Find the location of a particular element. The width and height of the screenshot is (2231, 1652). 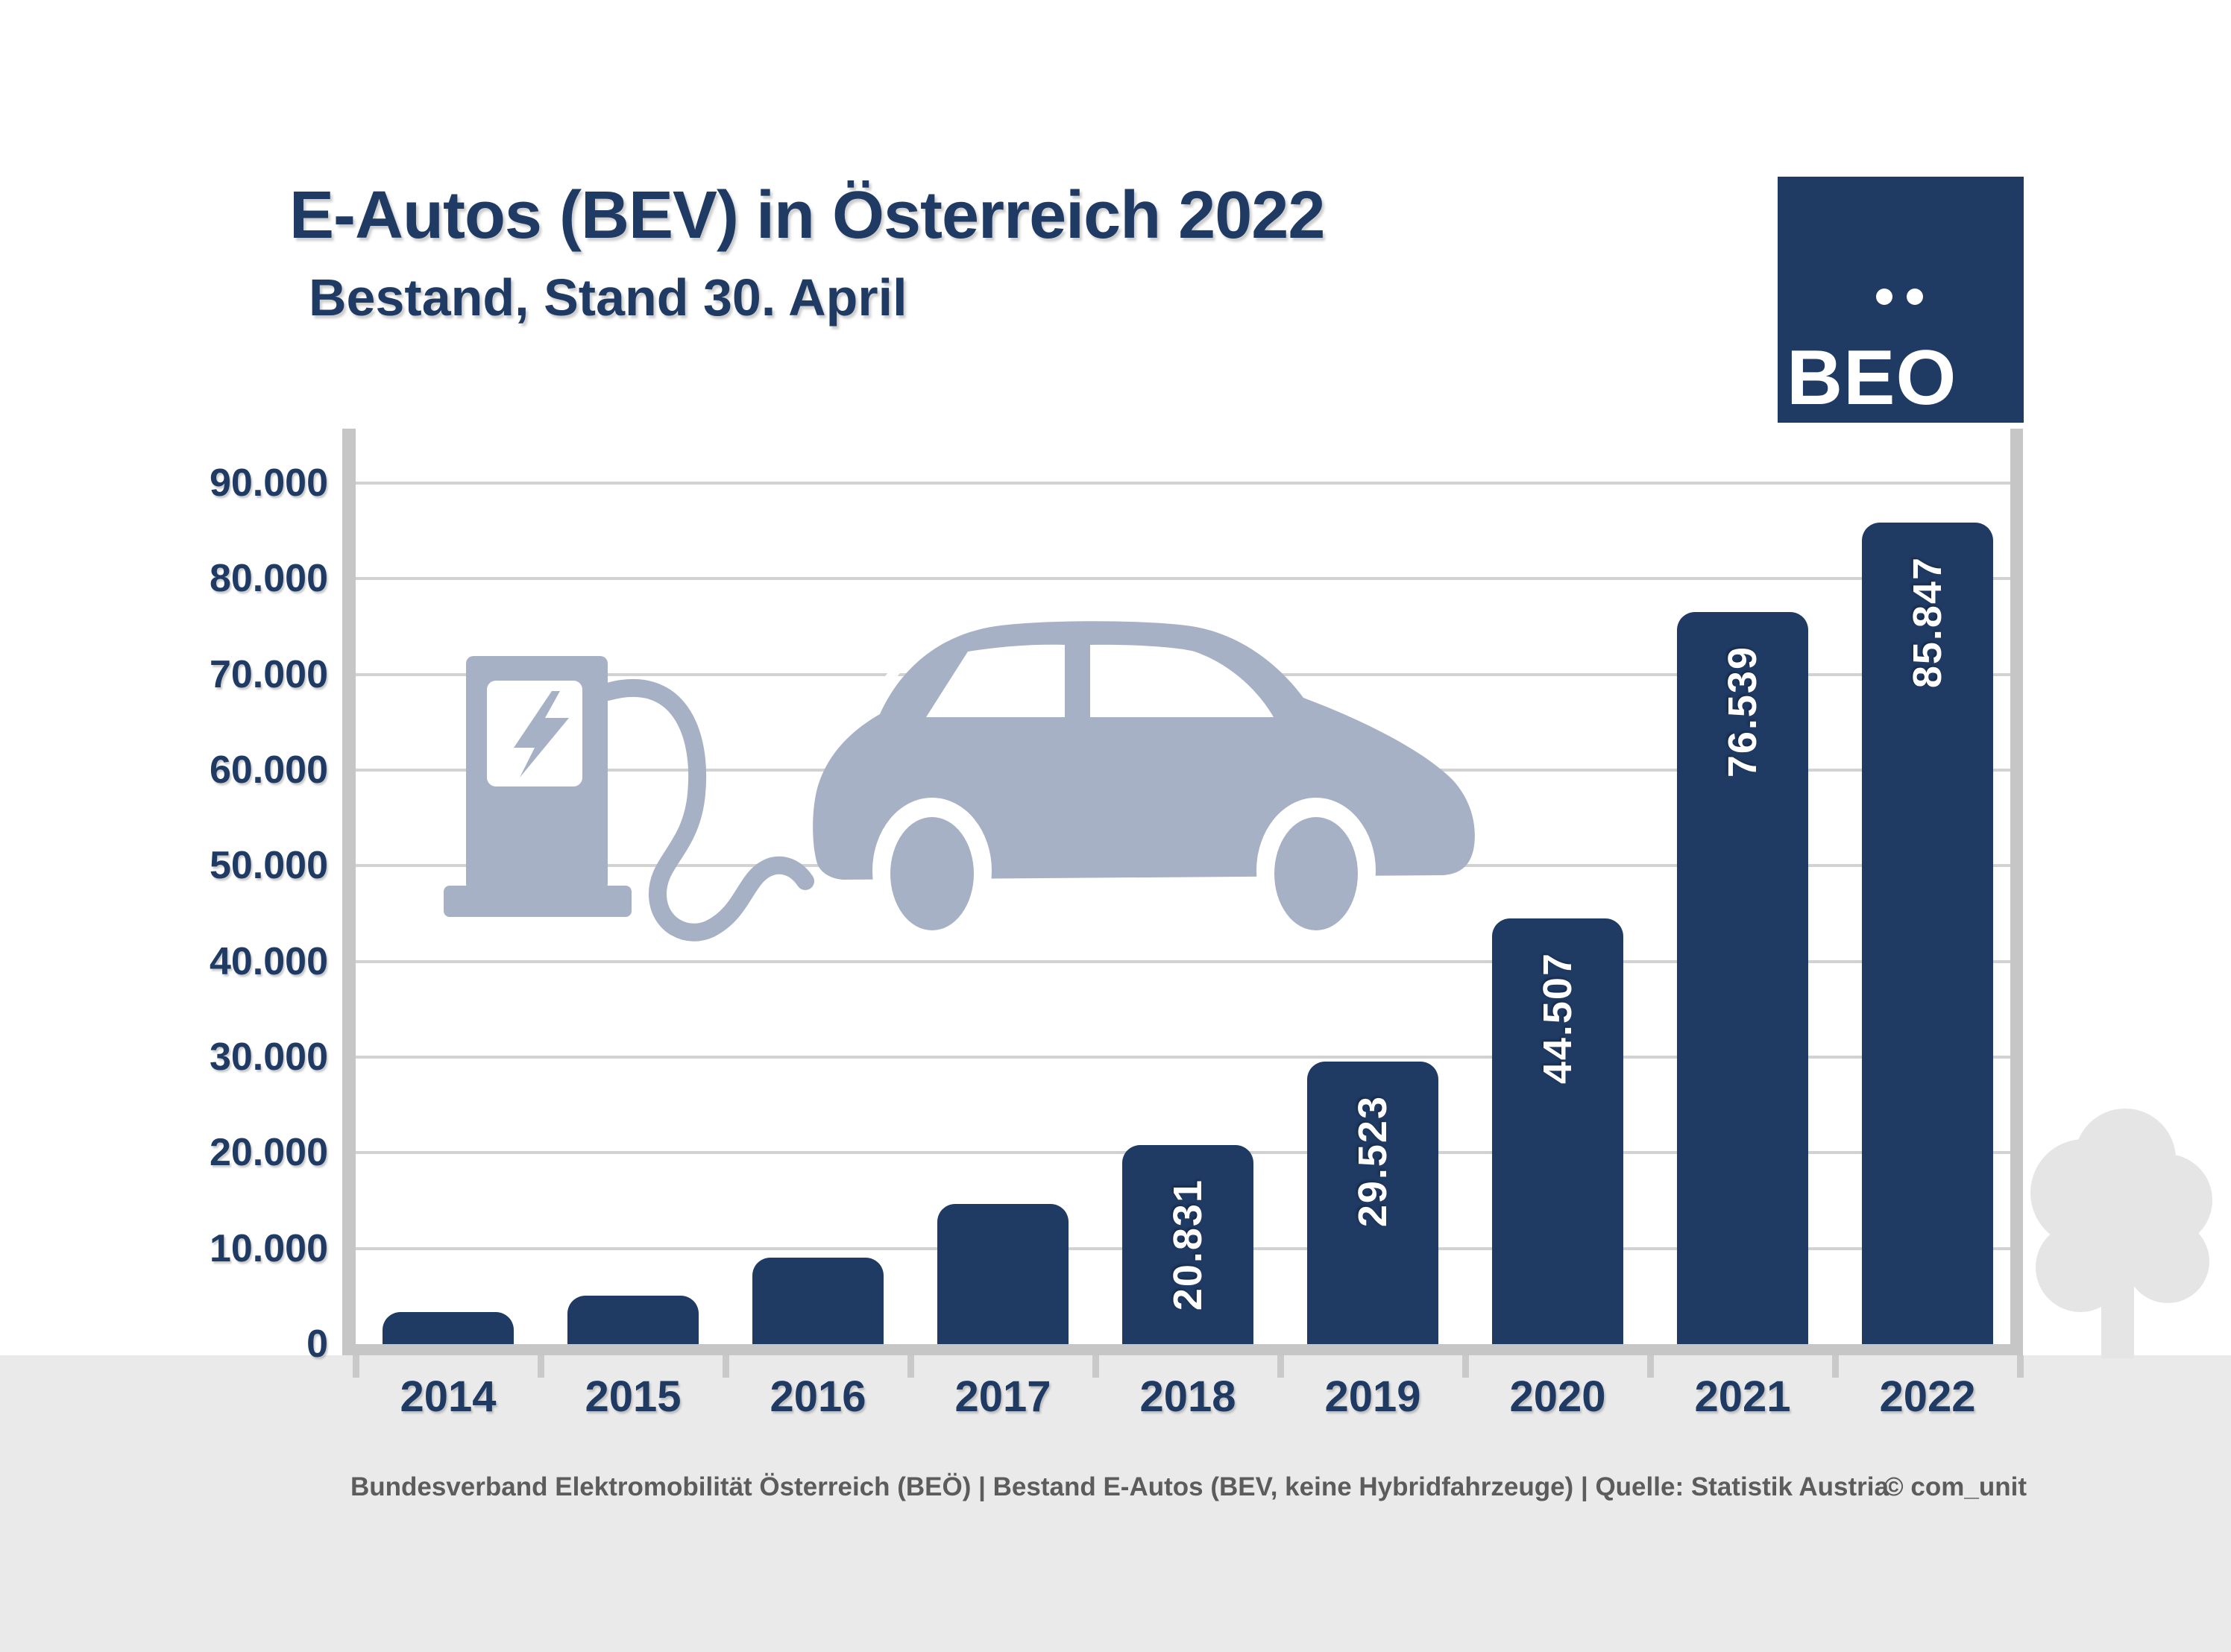

page-subtitle: Bestand, Stand 30. April is located at coordinates (608, 297).